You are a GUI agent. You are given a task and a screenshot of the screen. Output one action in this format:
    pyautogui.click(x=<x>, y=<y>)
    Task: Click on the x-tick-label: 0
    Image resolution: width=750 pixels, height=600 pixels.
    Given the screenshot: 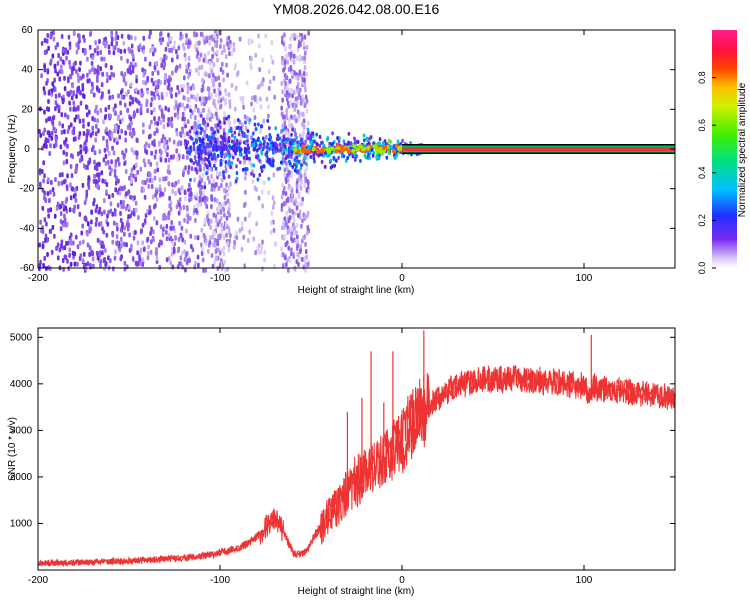 What is the action you would take?
    pyautogui.click(x=402, y=580)
    